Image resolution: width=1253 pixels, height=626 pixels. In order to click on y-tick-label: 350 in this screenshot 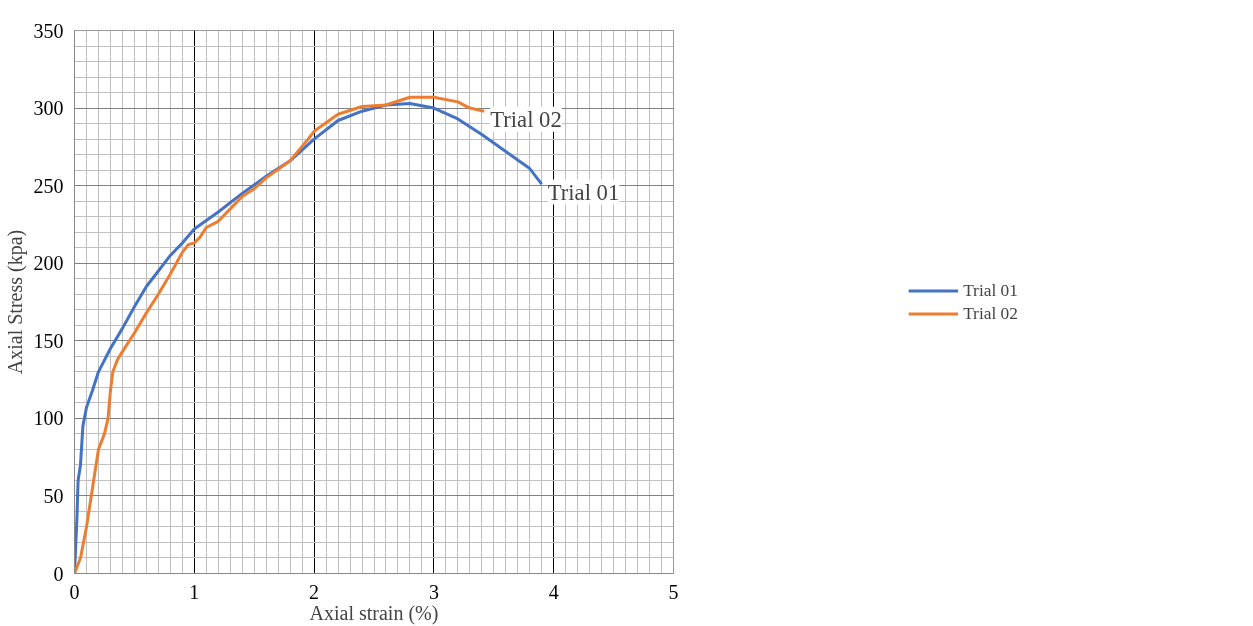, I will do `click(48, 30)`.